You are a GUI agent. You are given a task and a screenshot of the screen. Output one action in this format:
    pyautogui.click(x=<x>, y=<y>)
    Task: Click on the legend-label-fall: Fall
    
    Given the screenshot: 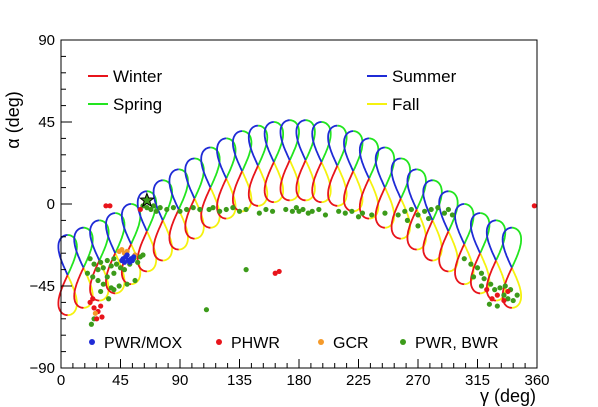 What is the action you would take?
    pyautogui.click(x=405, y=104)
    